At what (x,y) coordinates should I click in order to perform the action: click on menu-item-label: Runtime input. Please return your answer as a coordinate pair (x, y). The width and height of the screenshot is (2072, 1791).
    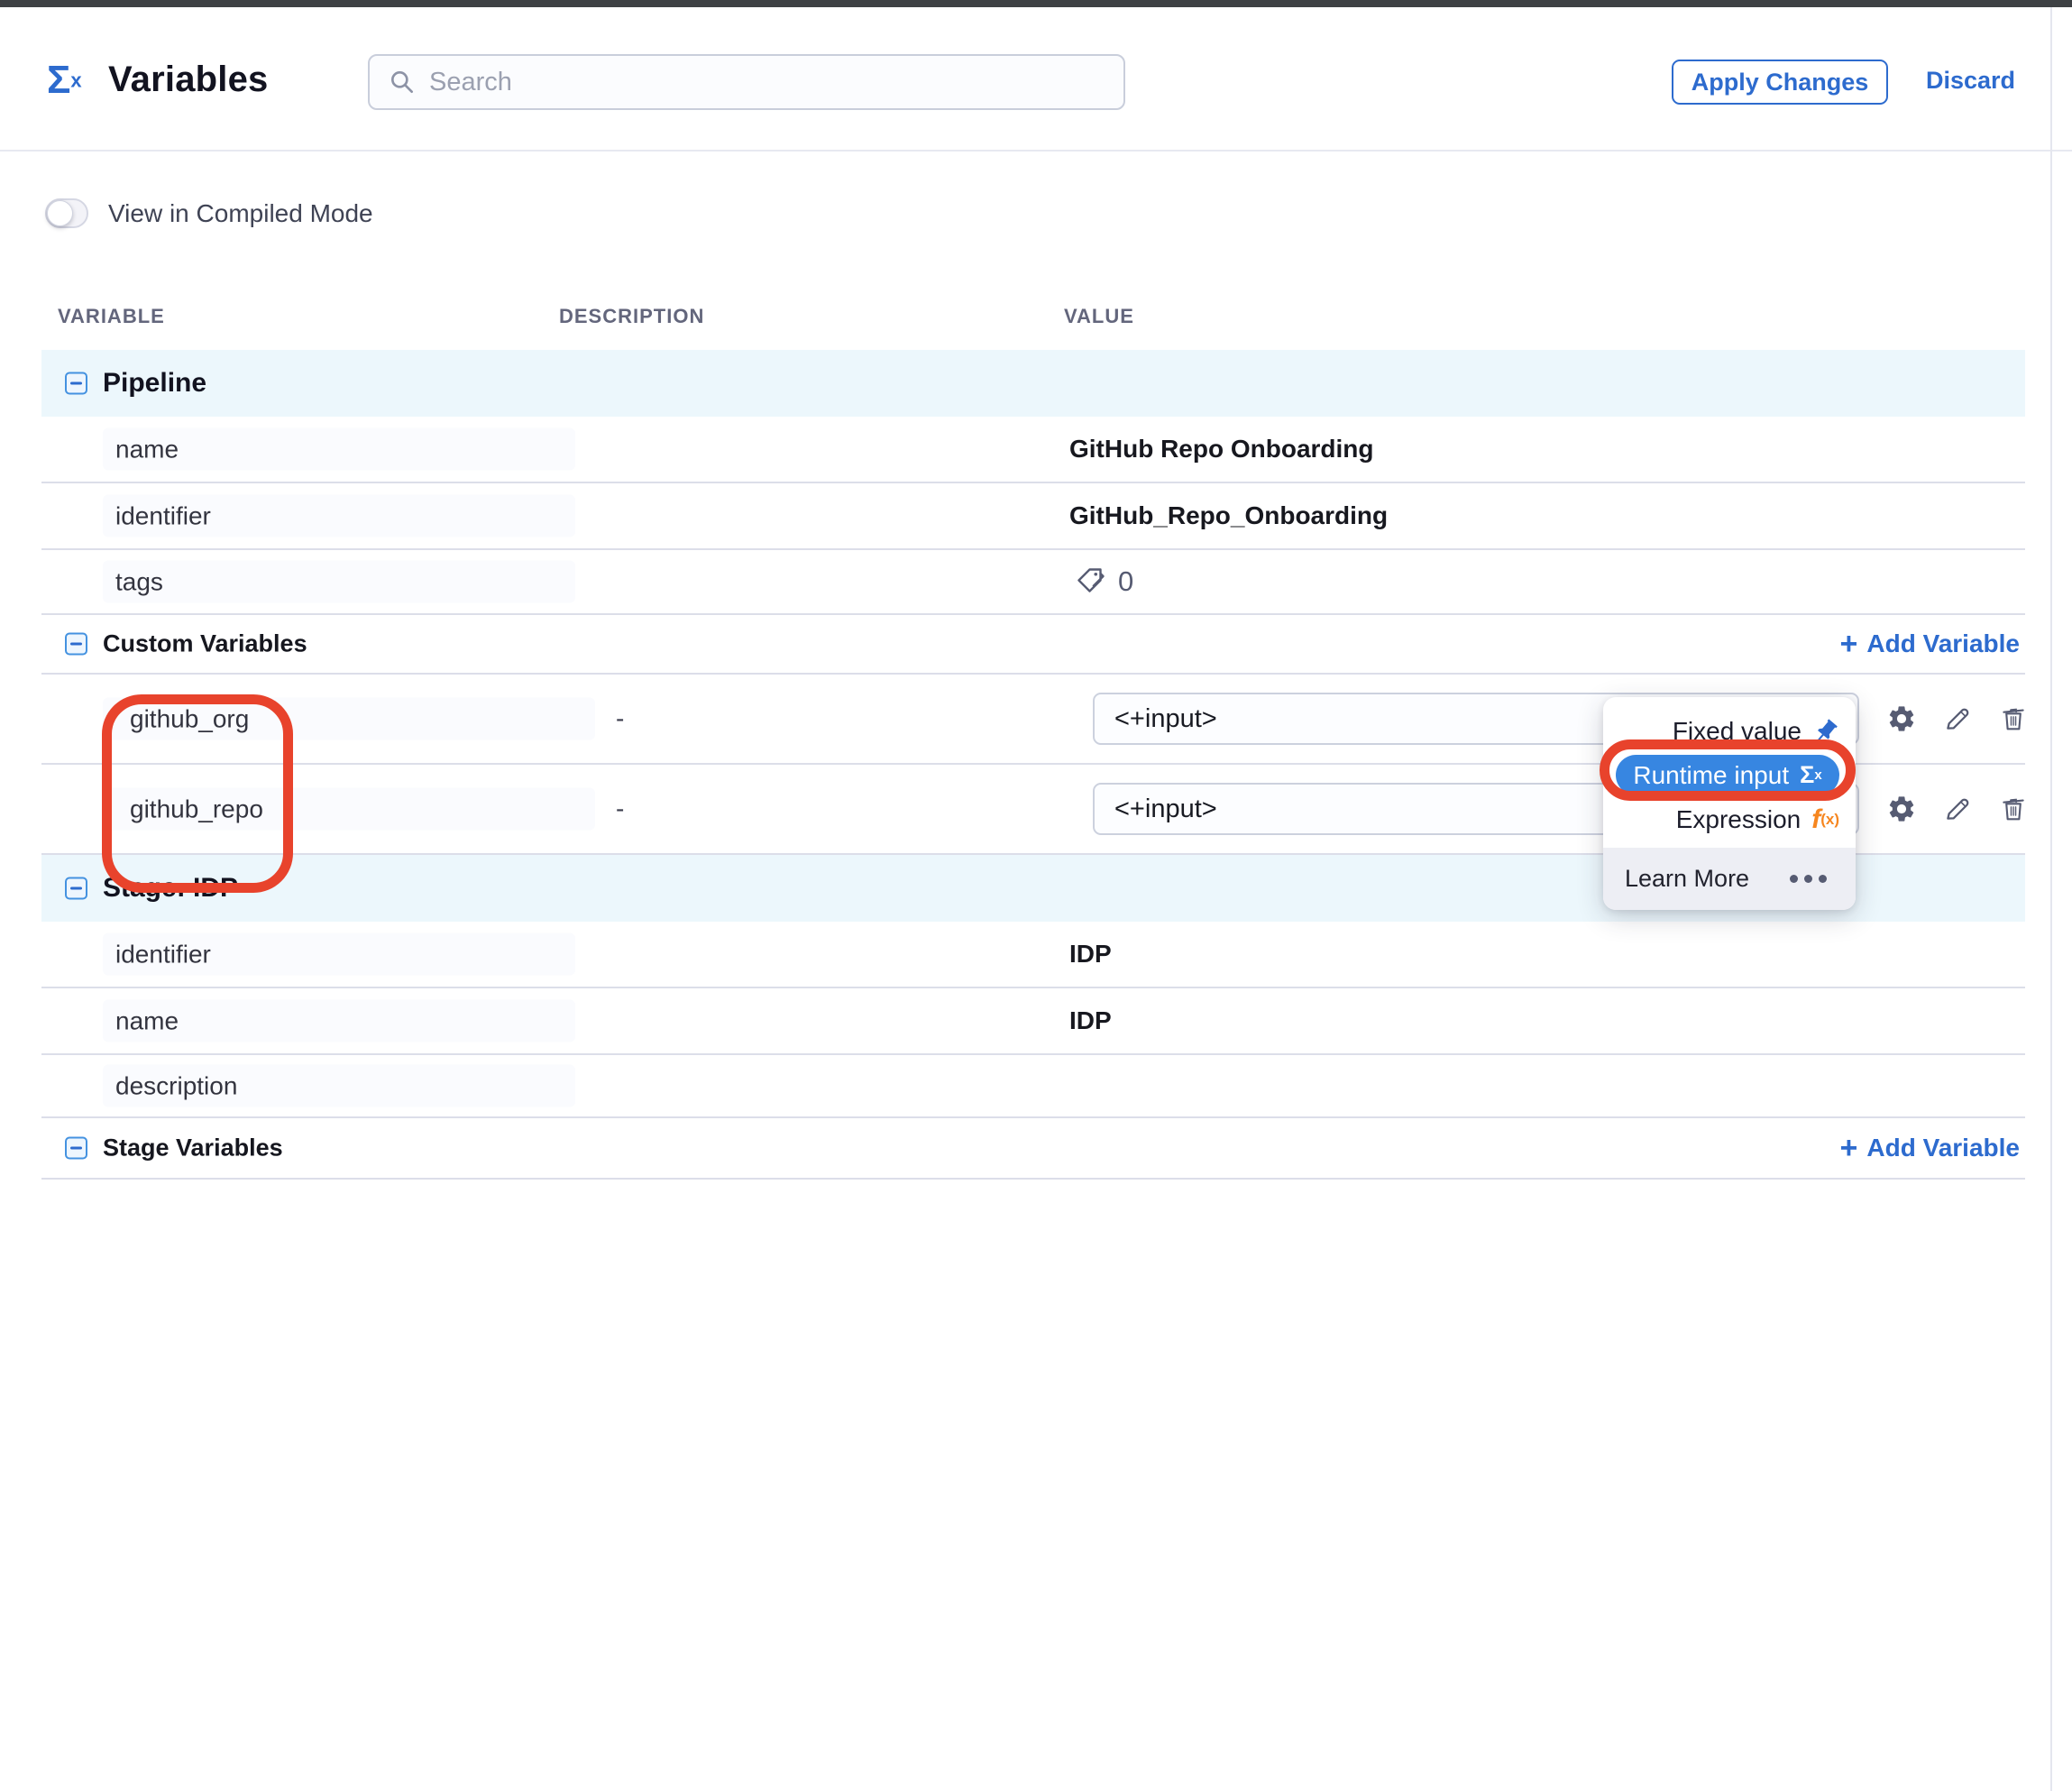
    Looking at the image, I should click on (1711, 774).